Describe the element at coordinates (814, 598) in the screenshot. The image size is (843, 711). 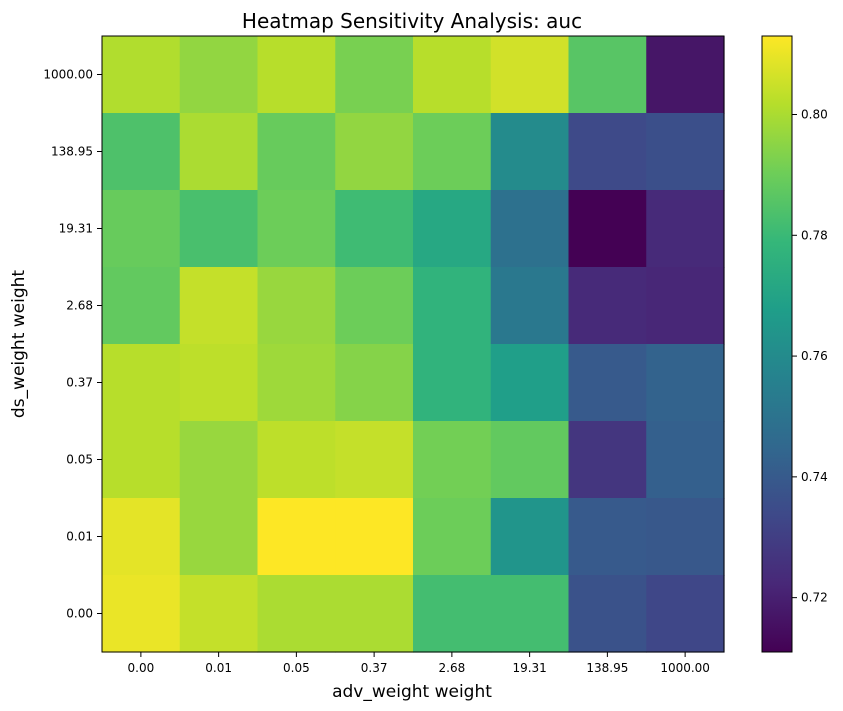
I see `colorbar-tick-label: 0.72` at that location.